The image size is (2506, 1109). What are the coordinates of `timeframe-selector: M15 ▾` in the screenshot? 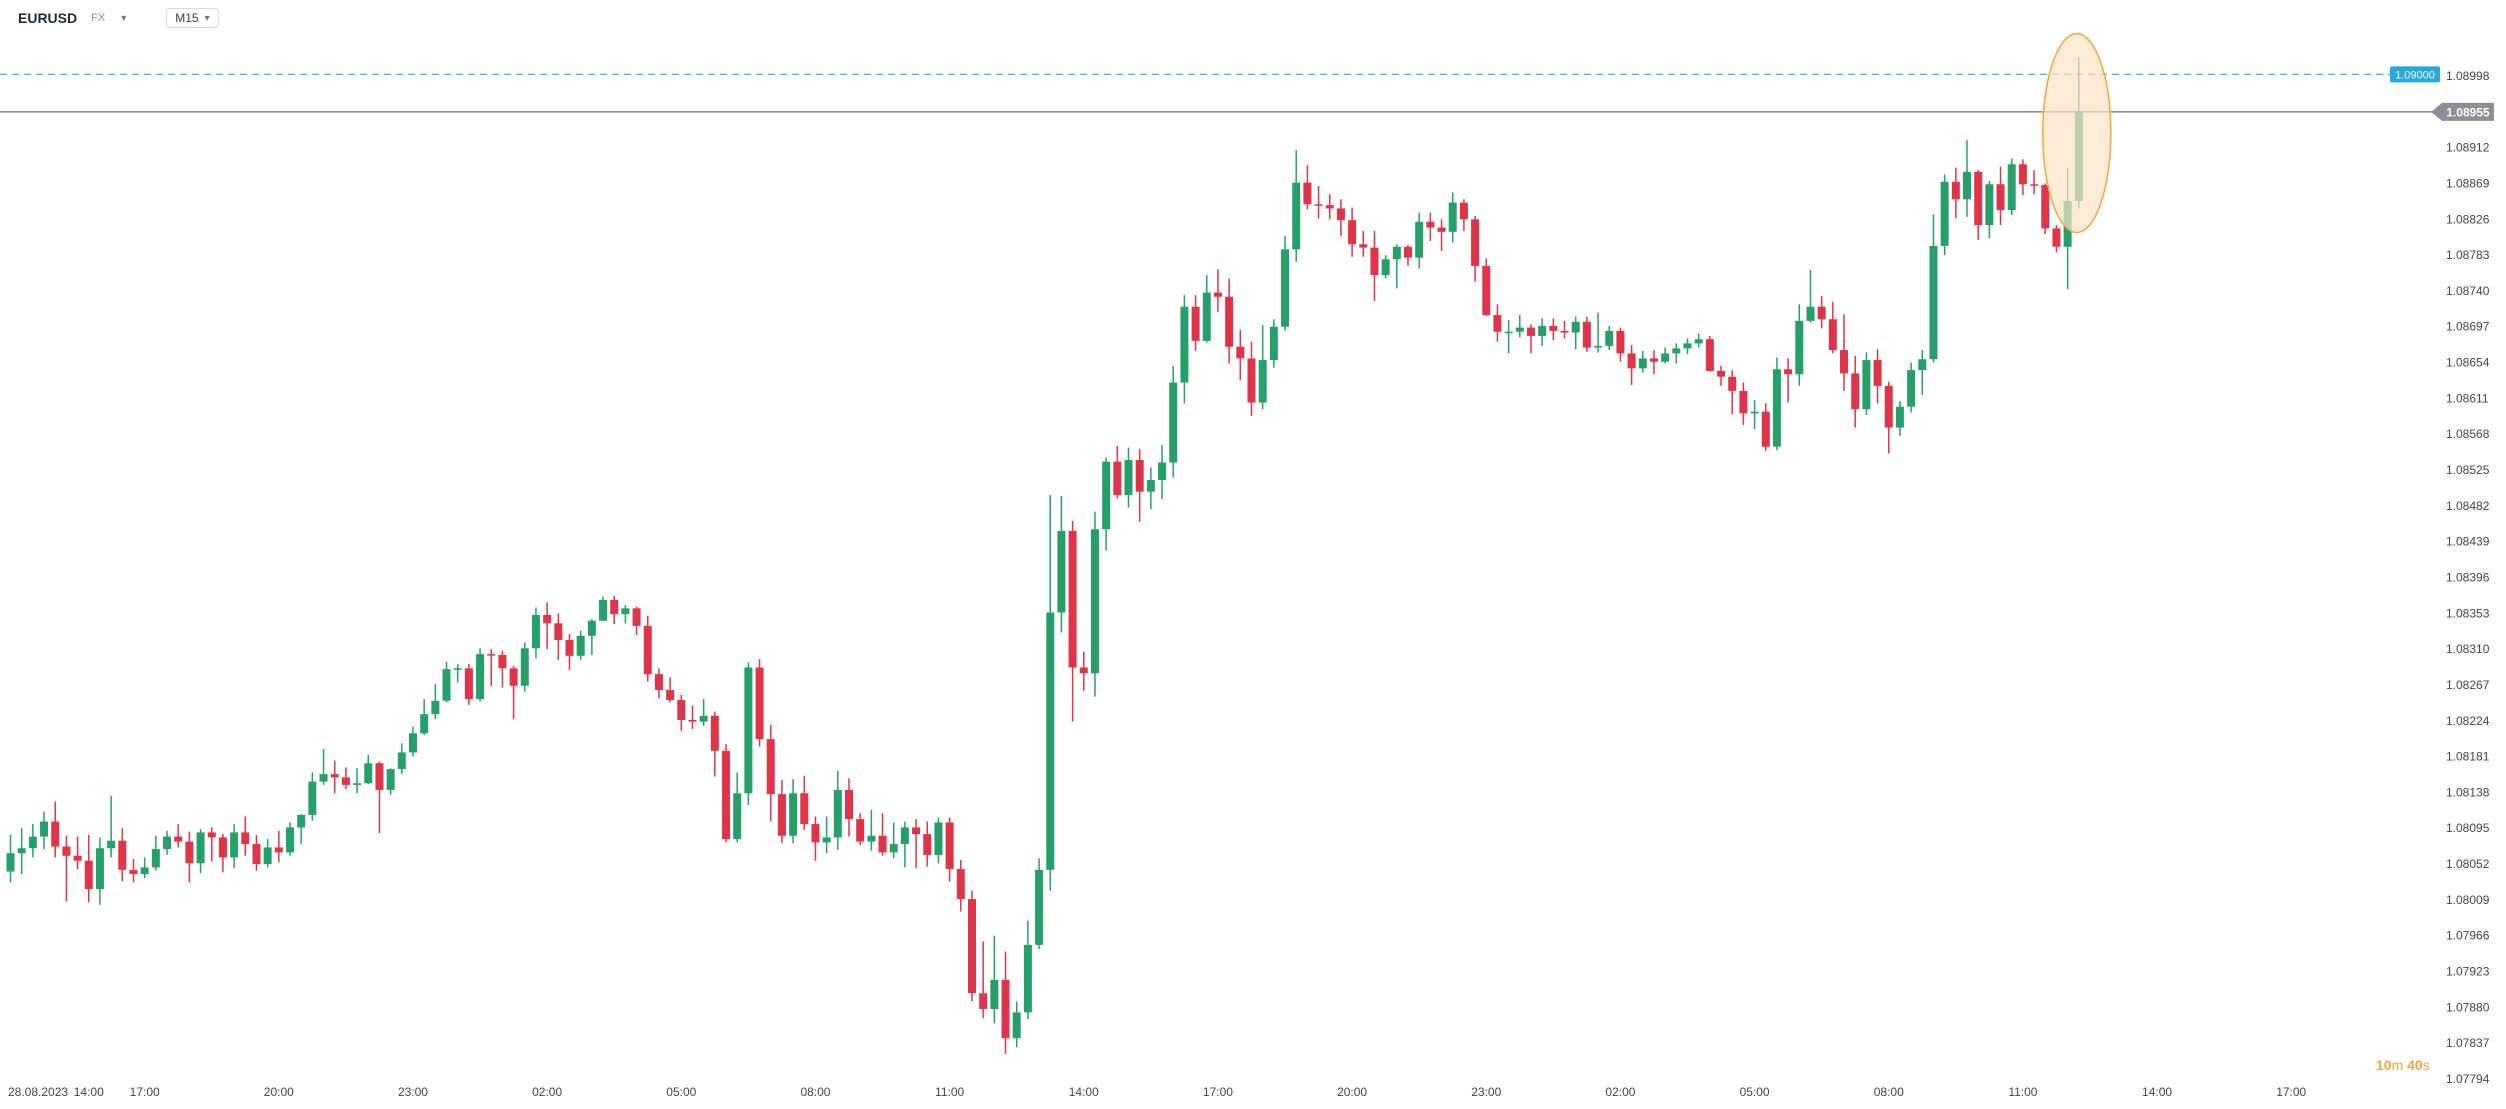 It's located at (192, 18).